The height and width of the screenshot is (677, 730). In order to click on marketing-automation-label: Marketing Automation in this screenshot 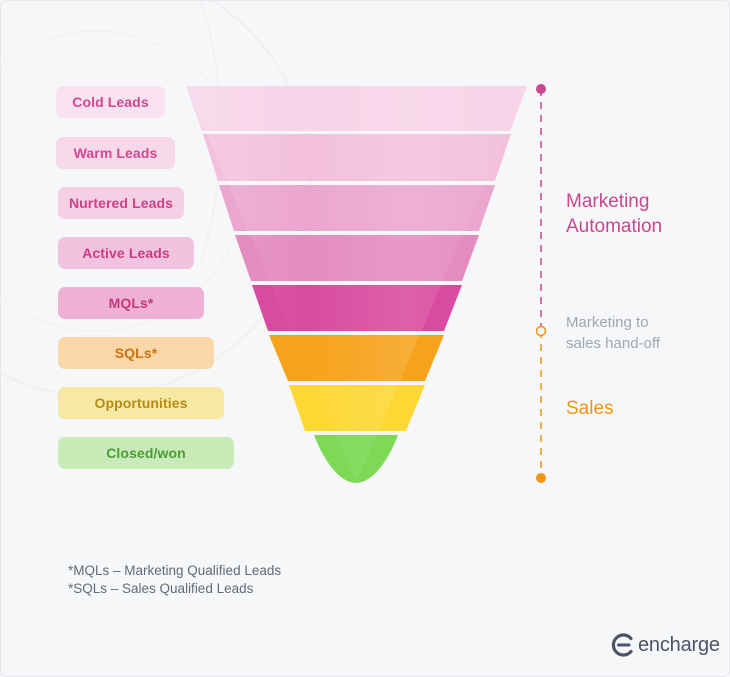, I will do `click(614, 214)`.